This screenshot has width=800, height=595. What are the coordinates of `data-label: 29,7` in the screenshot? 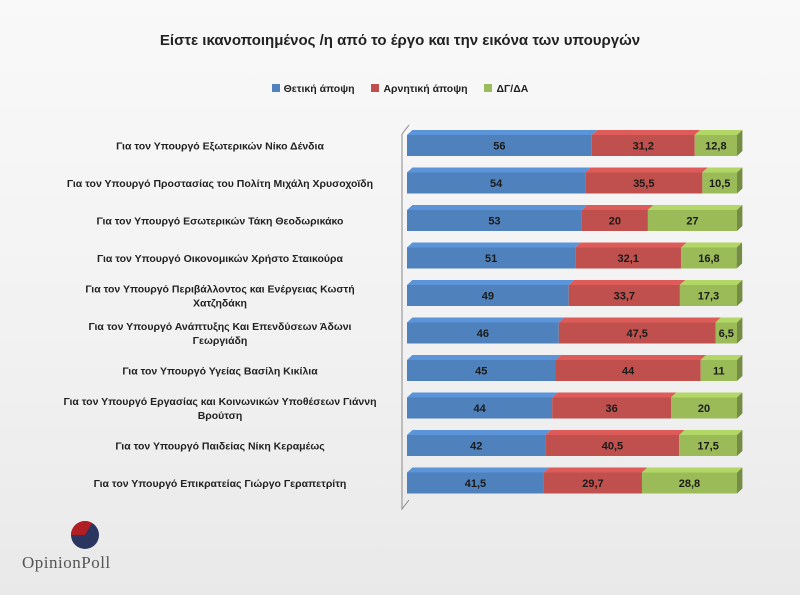 It's located at (592, 484).